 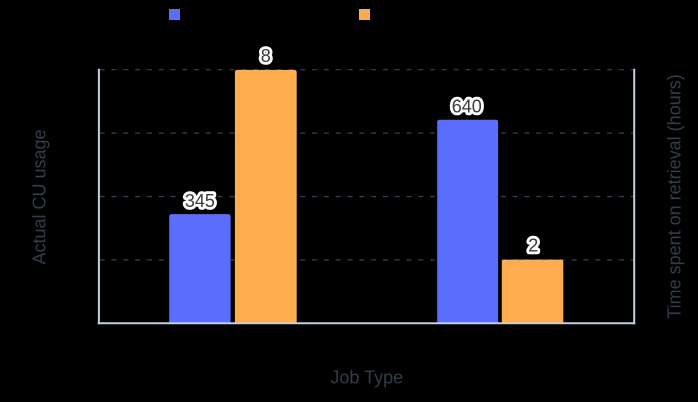 I want to click on svg-text: 640, so click(x=467, y=106).